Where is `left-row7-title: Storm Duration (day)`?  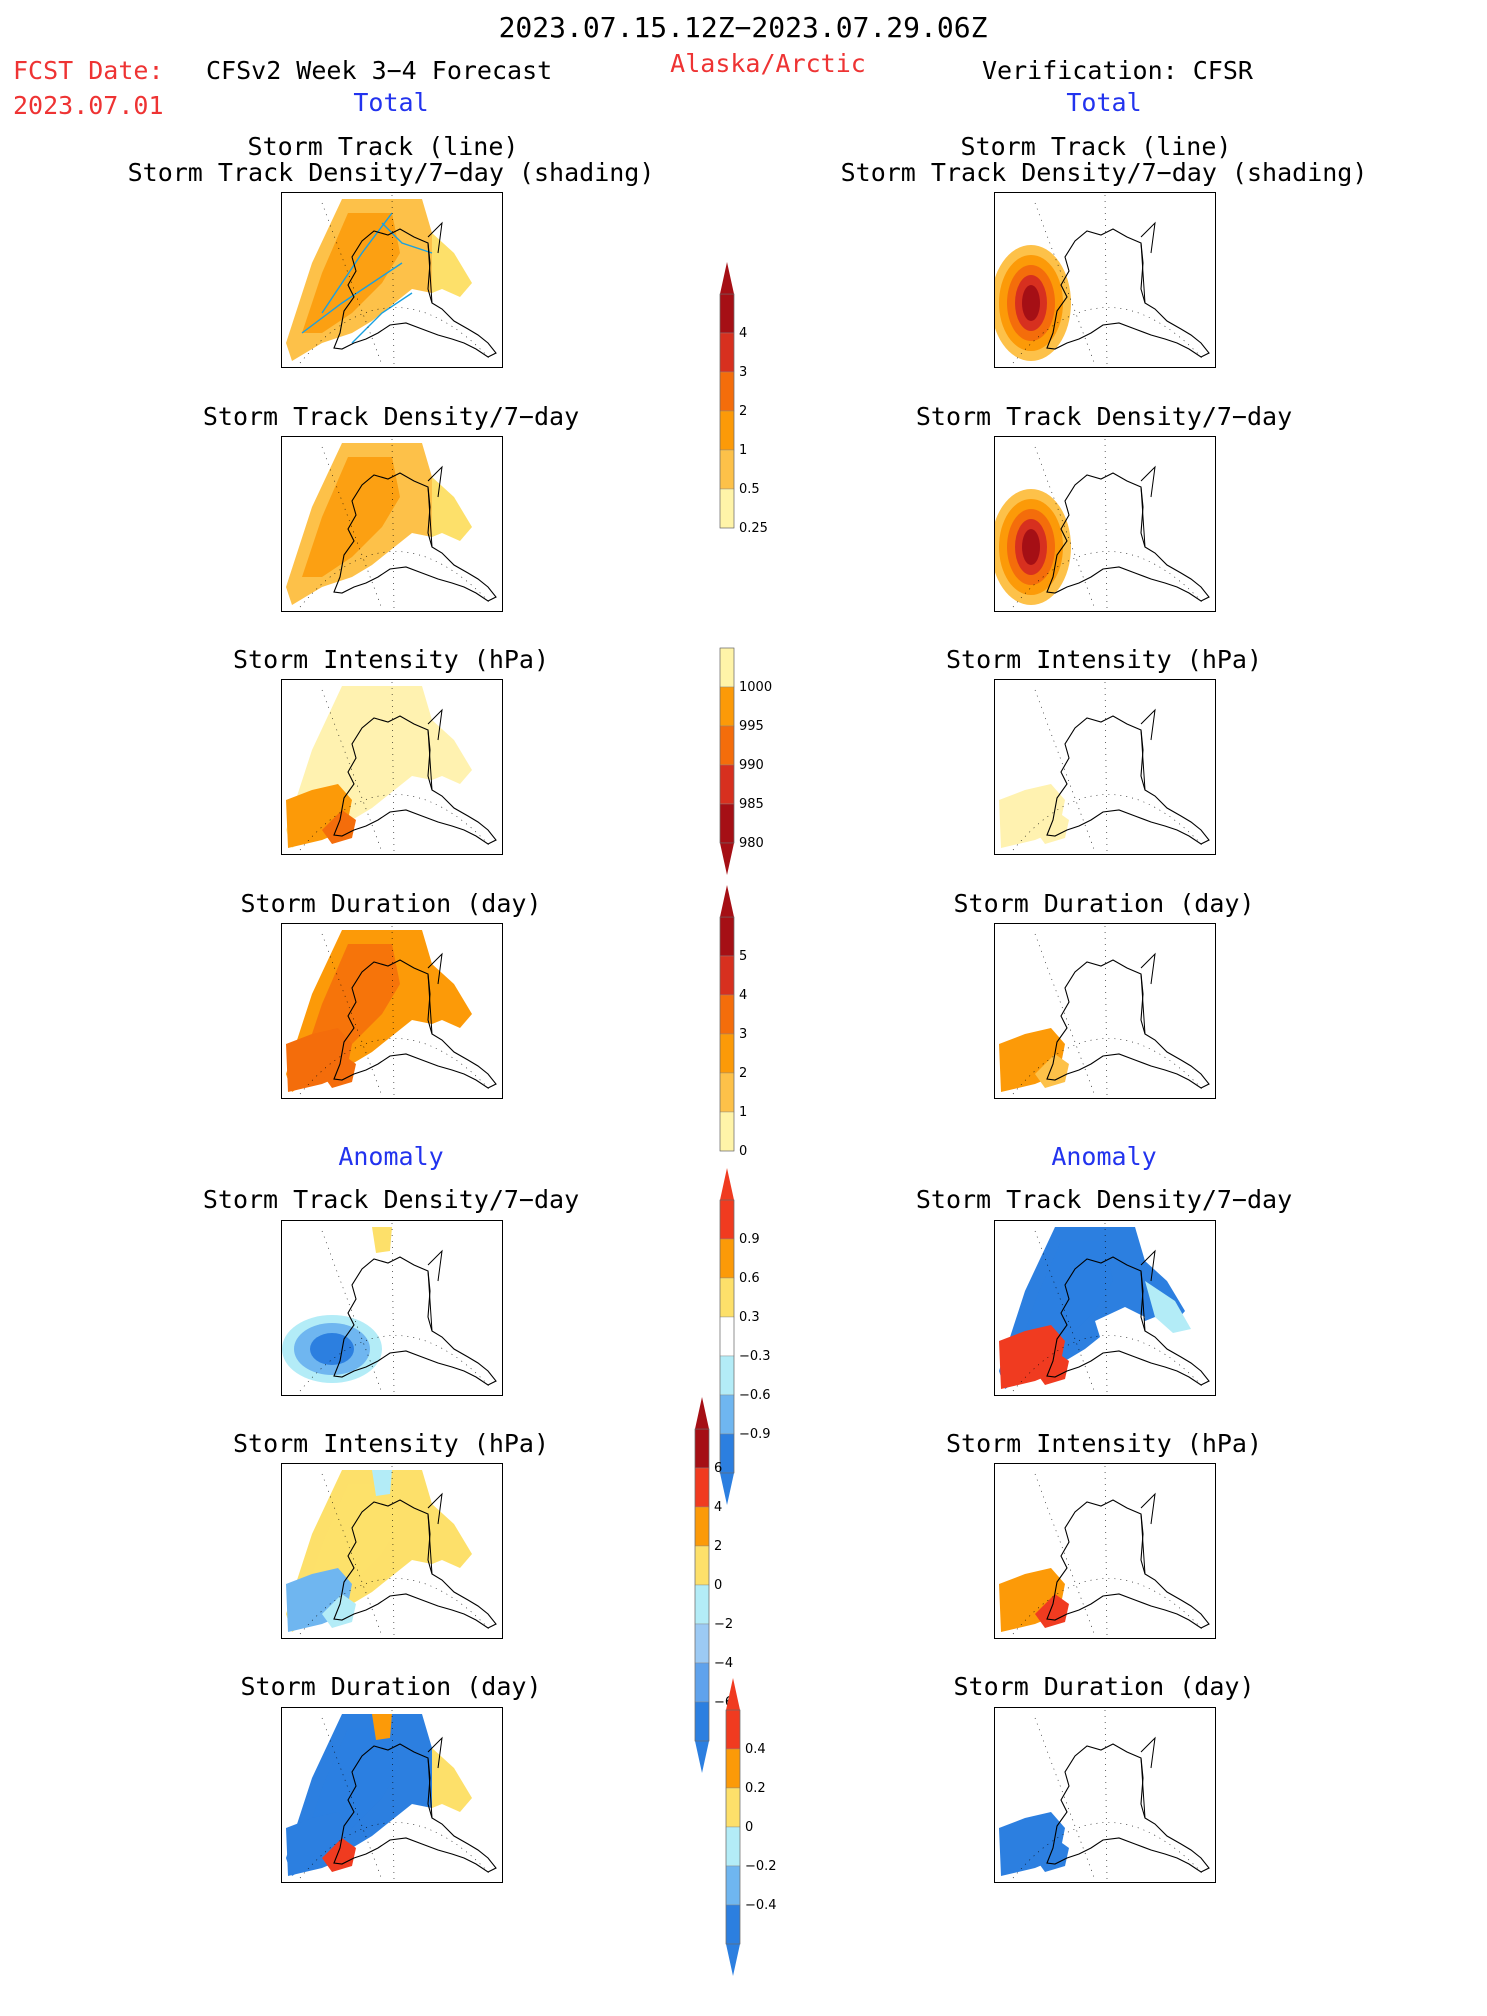 left-row7-title: Storm Duration (day) is located at coordinates (391, 1686).